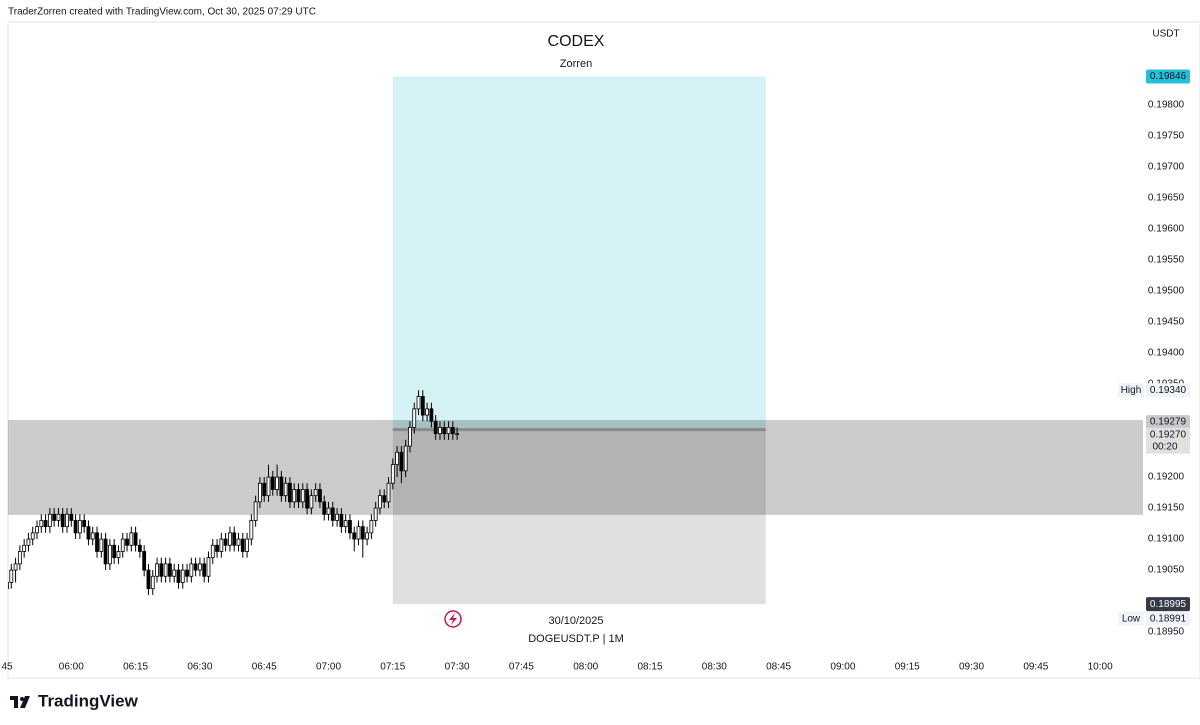 The height and width of the screenshot is (725, 1200). I want to click on icon-circle, so click(453, 619).